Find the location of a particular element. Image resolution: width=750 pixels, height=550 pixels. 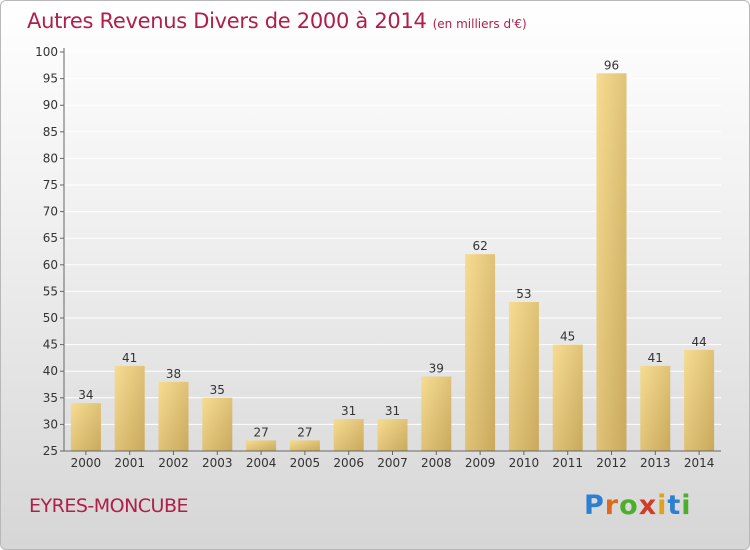

y-tick-label: 85 is located at coordinates (50, 132).